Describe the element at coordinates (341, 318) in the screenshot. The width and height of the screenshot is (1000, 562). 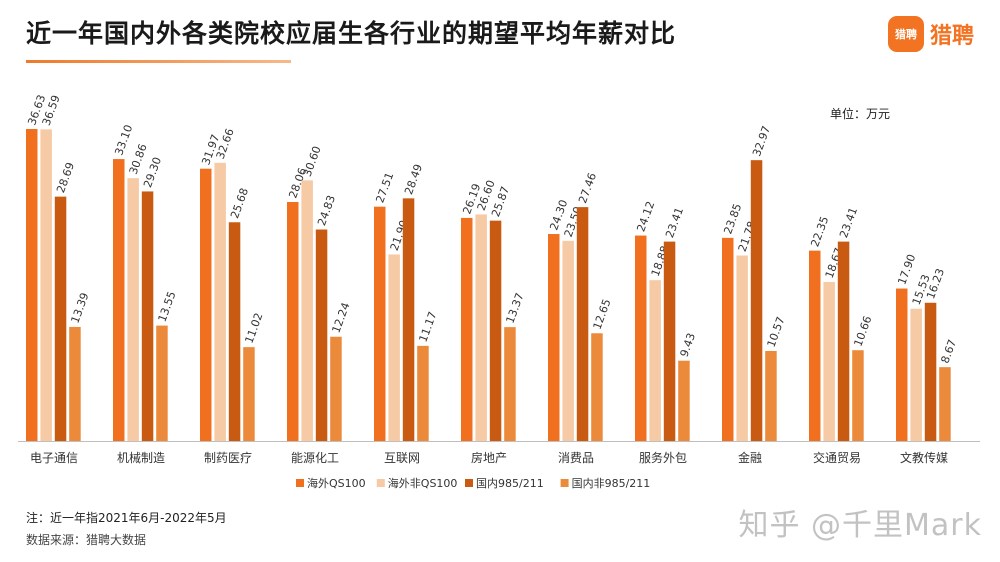
I see `data-label: 12.24` at that location.